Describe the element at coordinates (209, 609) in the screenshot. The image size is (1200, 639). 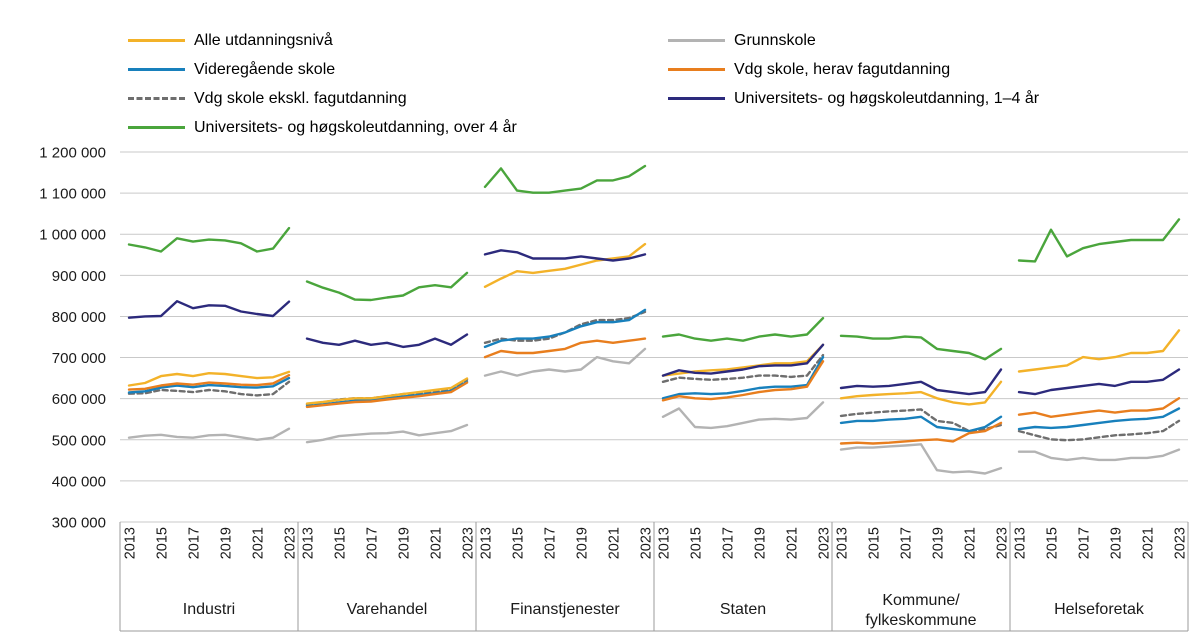
I see `panel-label: Industri` at that location.